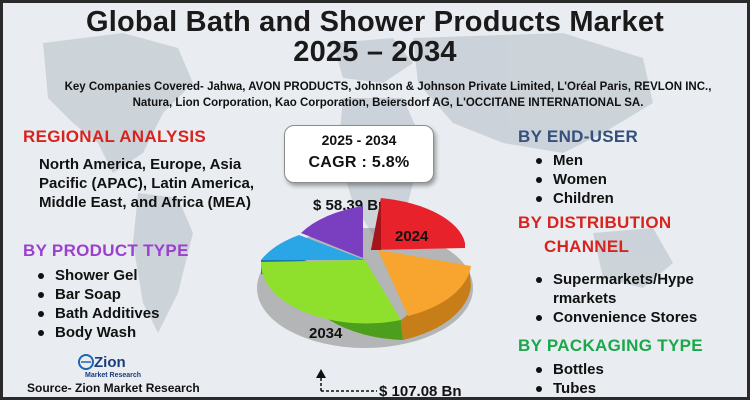 The image size is (750, 400). What do you see at coordinates (578, 136) in the screenshot?
I see `end-user-heading: BY END-USER` at bounding box center [578, 136].